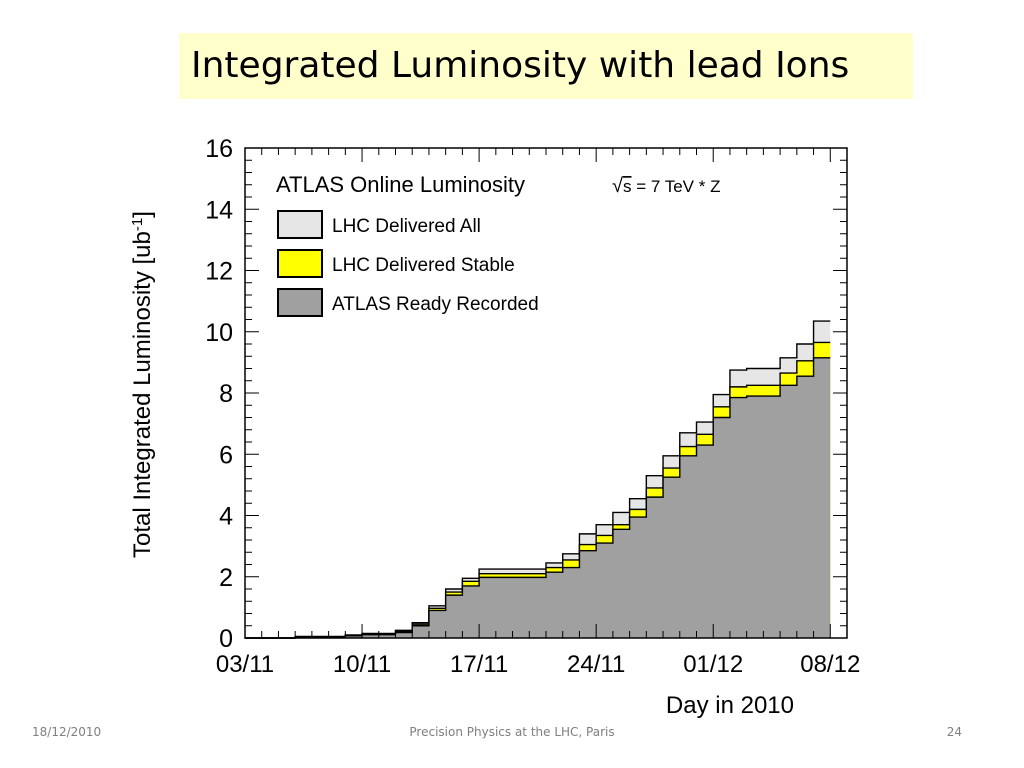  Describe the element at coordinates (226, 455) in the screenshot. I see `y-tick-label: 6` at that location.